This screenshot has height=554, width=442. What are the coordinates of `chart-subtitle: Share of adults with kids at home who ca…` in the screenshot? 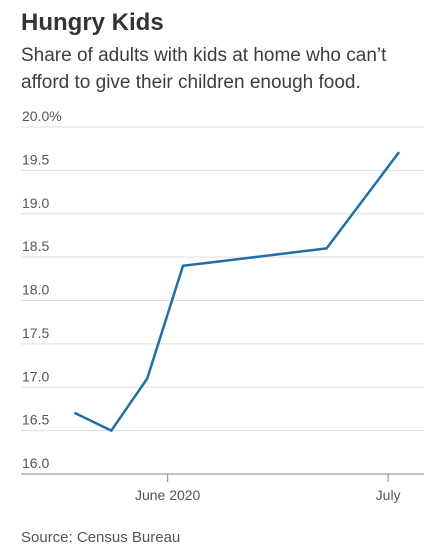 It's located at (204, 69).